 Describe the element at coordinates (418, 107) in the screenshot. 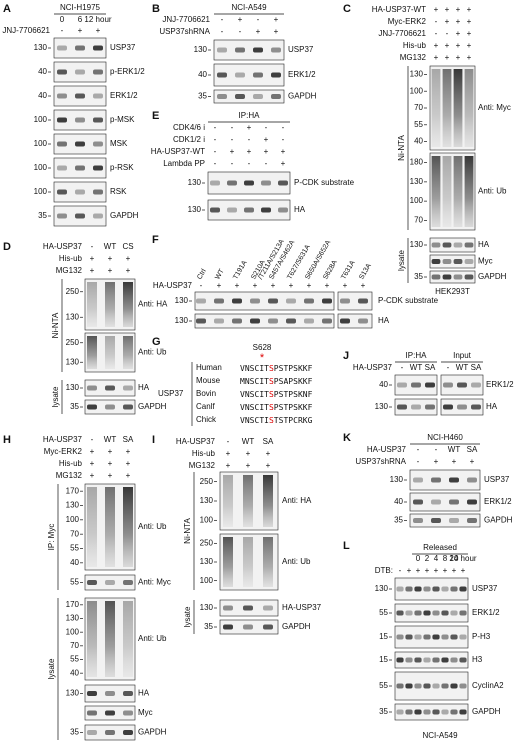

I see `mw-marker: 70` at that location.